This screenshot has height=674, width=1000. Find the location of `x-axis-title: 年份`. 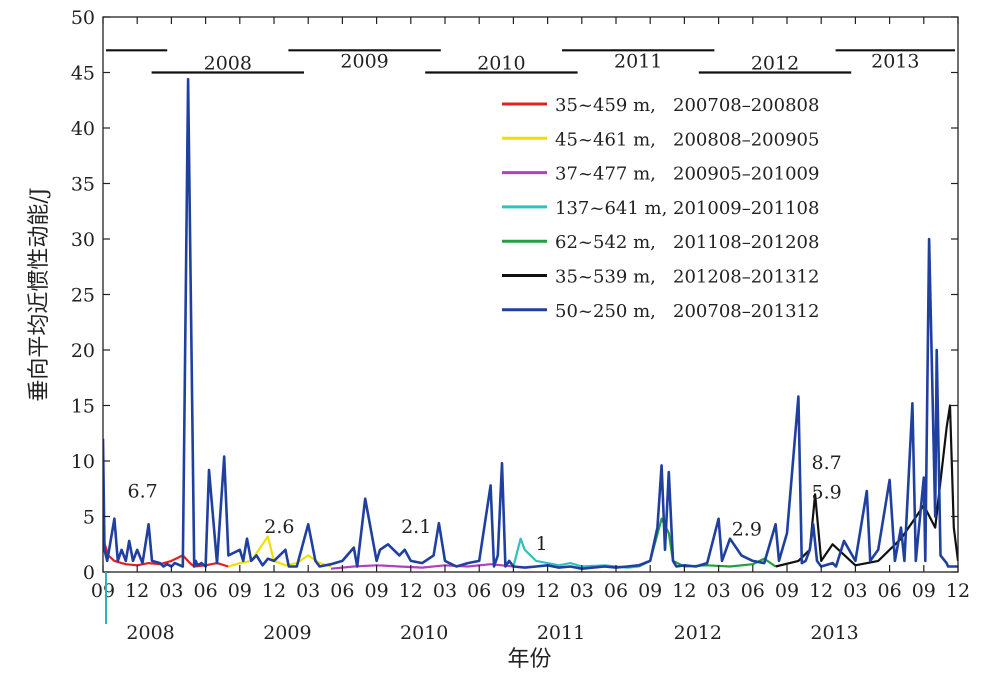

x-axis-title: 年份 is located at coordinates (529, 659).